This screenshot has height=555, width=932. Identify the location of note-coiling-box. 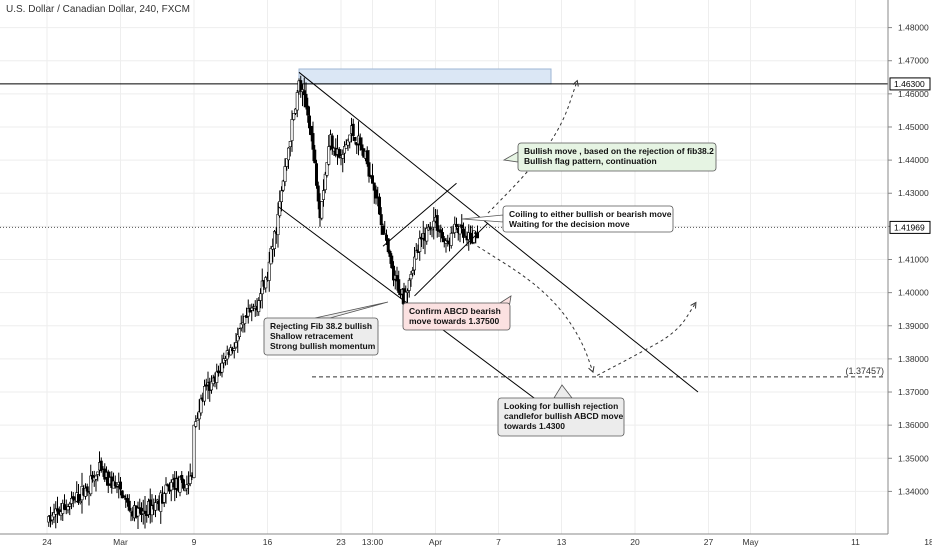
(588, 219).